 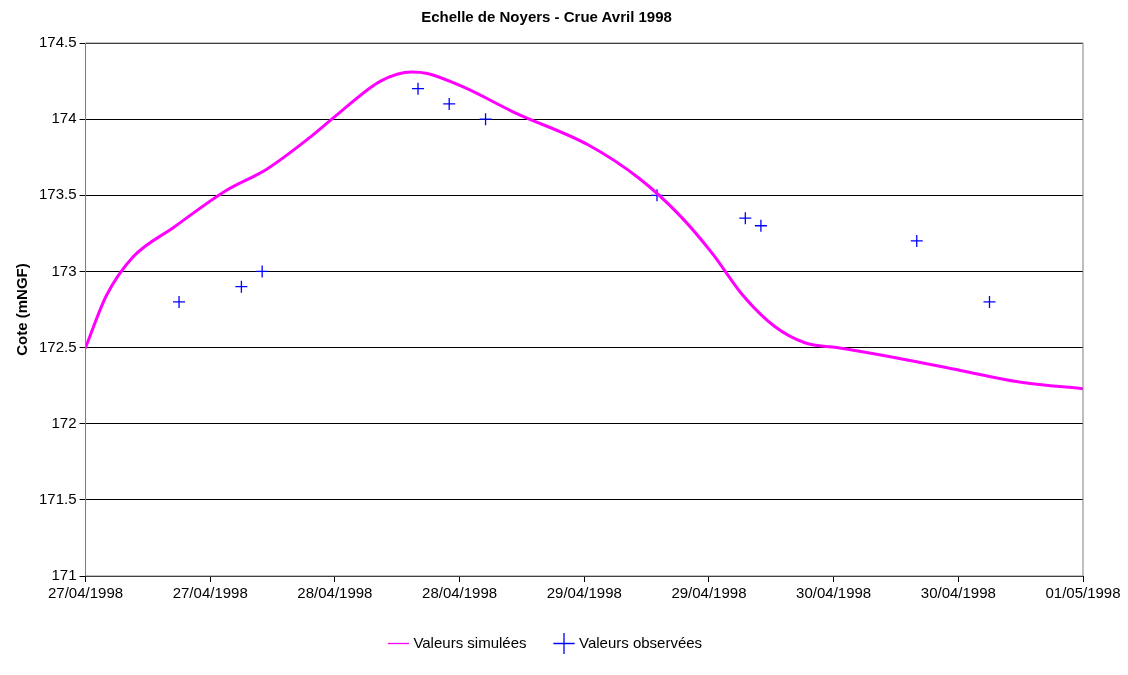 I want to click on y-tick-label: 171, so click(x=64, y=575).